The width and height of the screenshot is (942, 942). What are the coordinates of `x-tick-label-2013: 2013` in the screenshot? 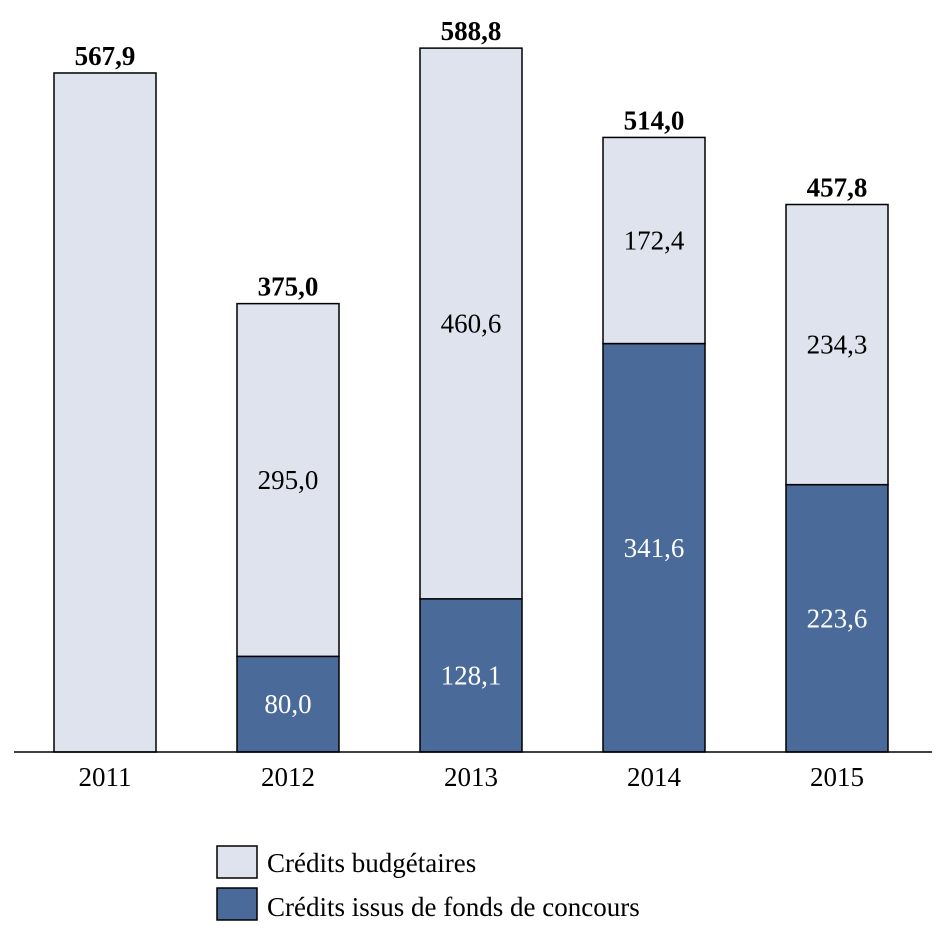 It's located at (471, 777).